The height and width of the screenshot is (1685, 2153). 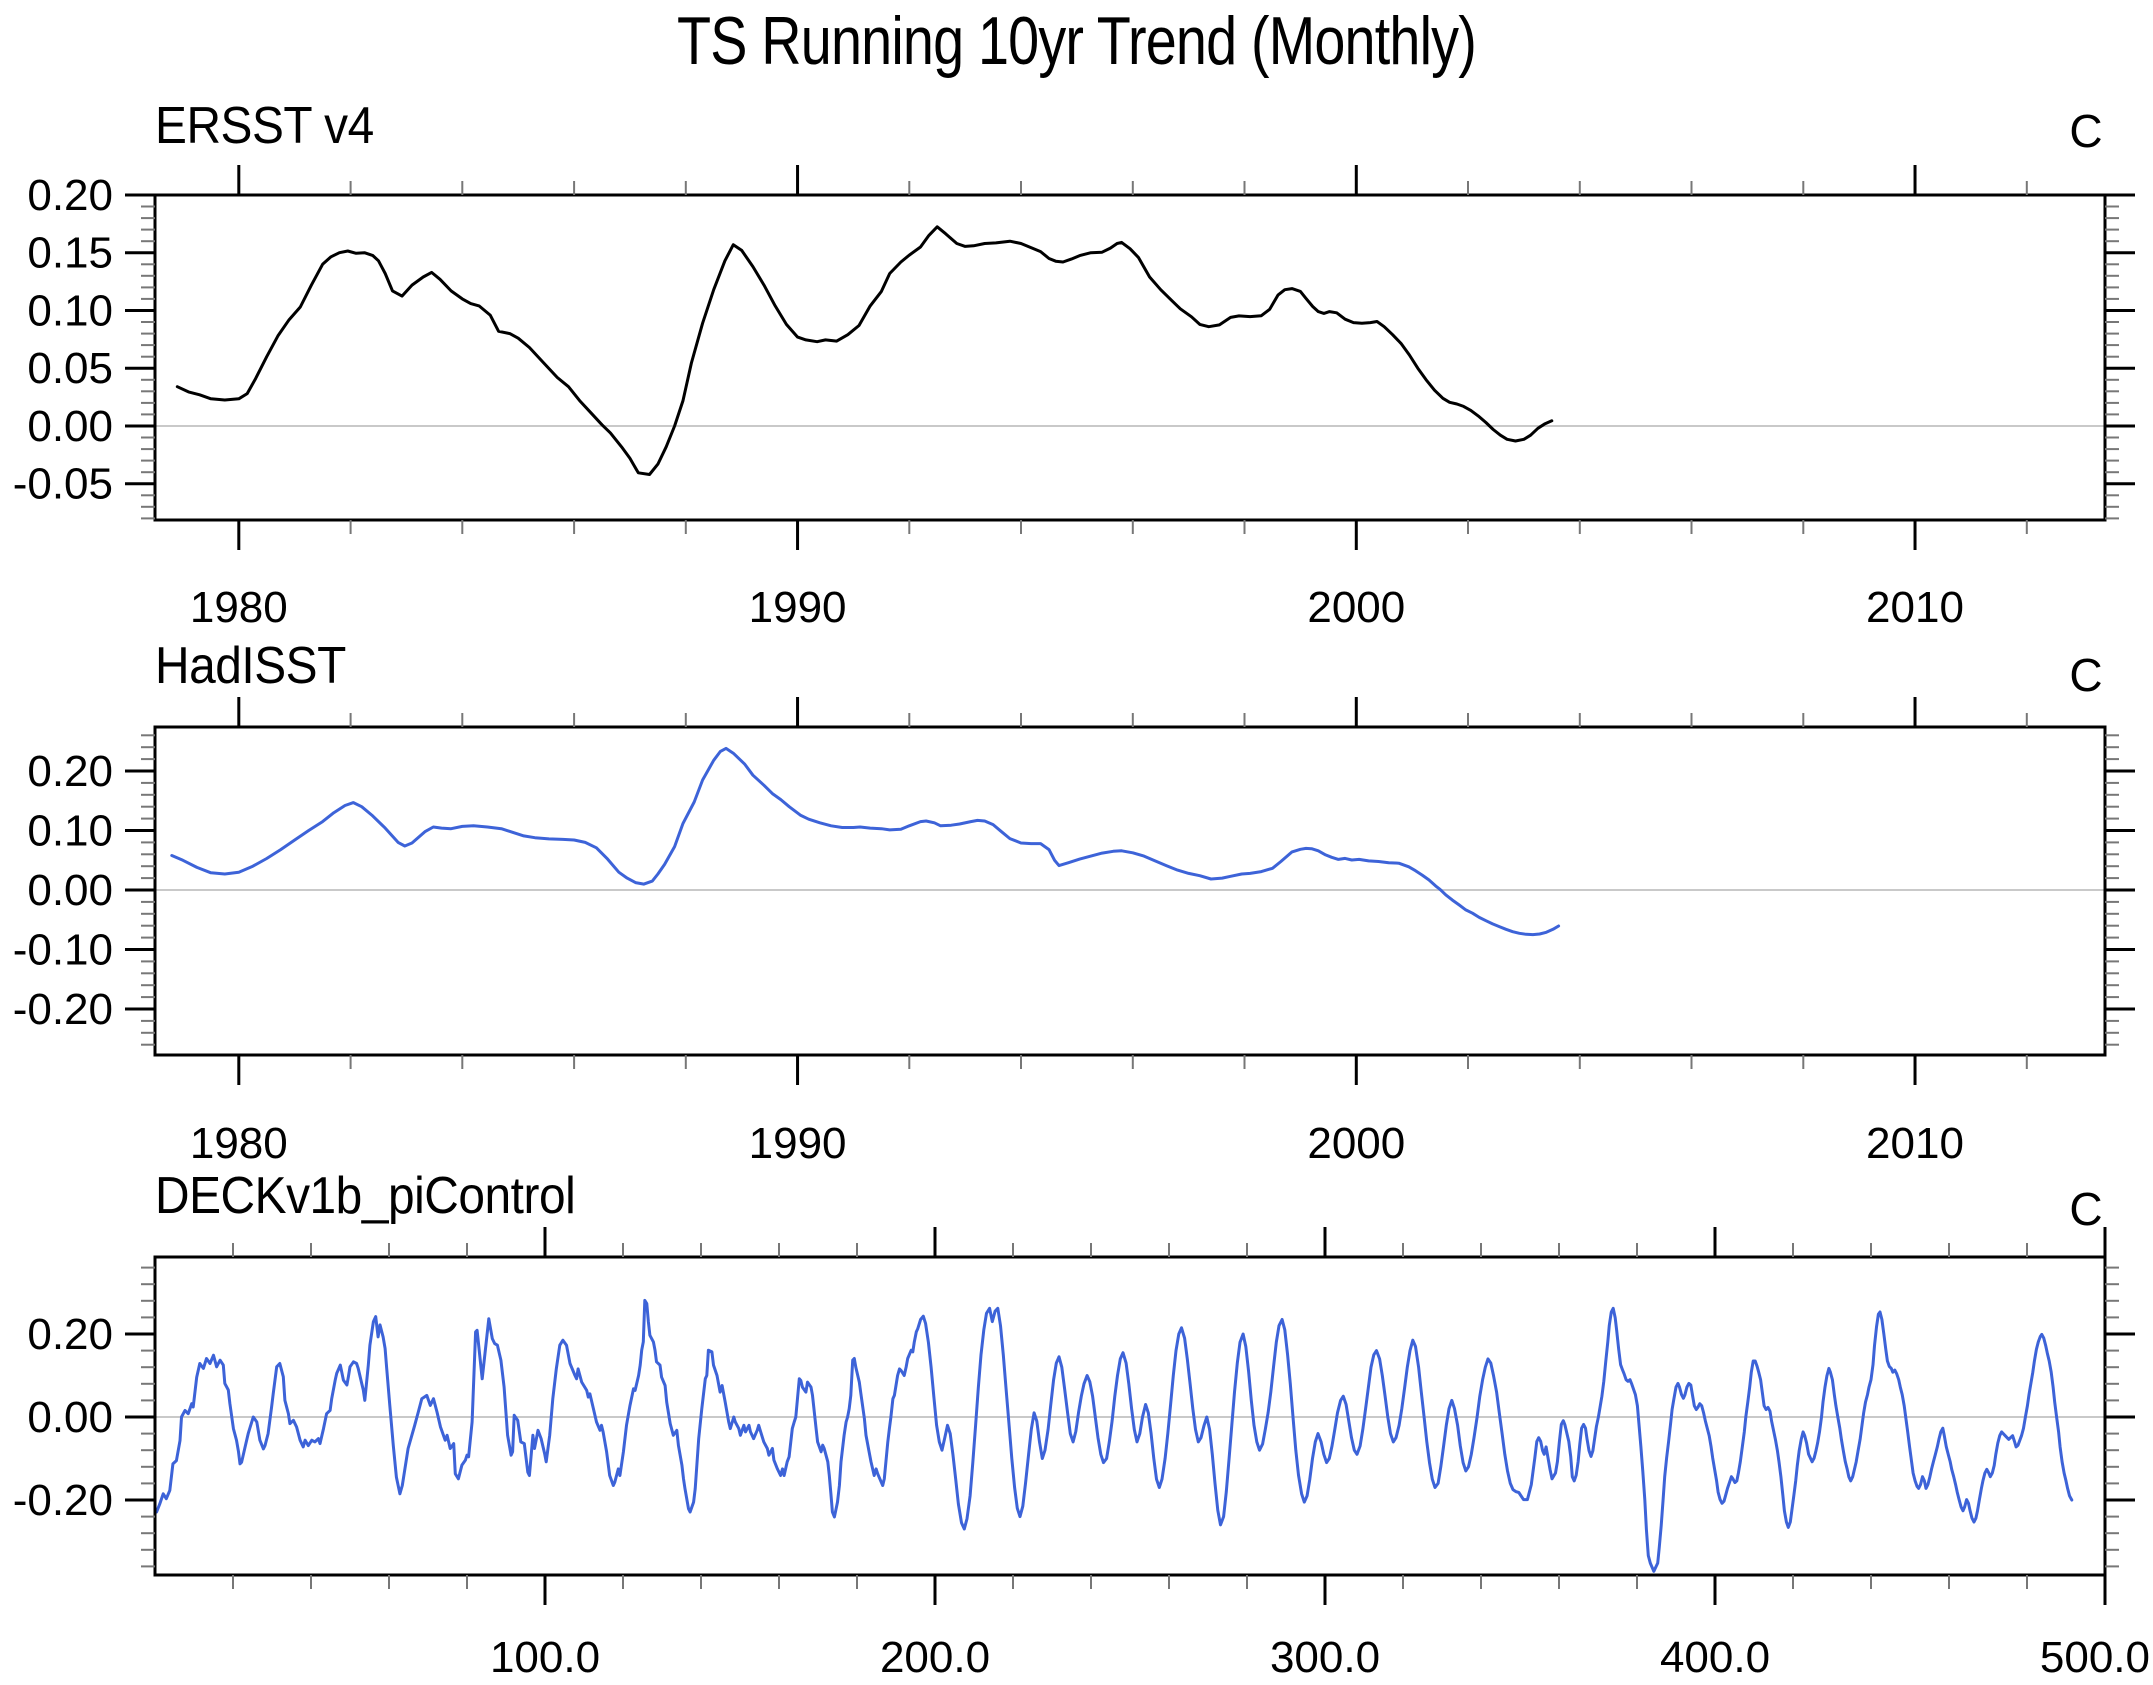 I want to click on unit-label-hadisst: C, so click(x=2086, y=675).